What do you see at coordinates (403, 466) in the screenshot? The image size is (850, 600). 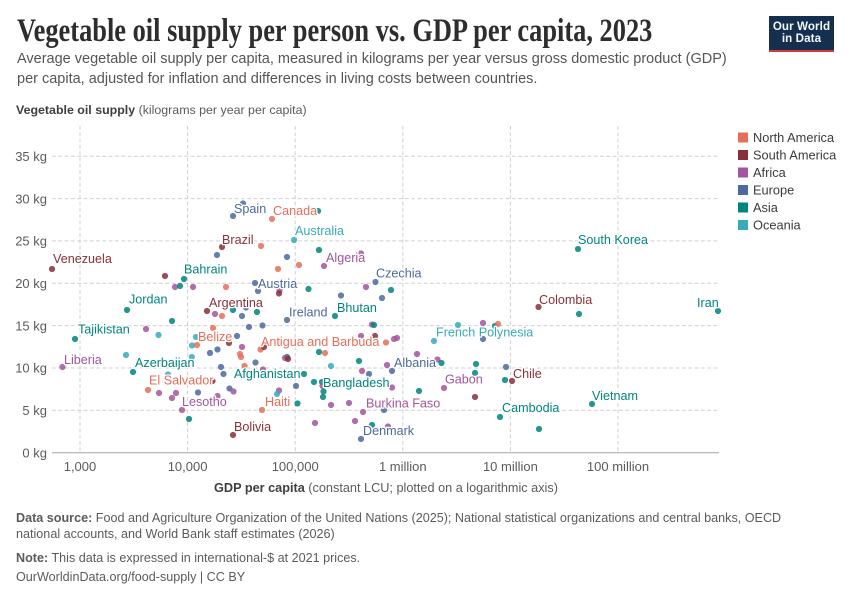 I see `svg-text: 1 million` at bounding box center [403, 466].